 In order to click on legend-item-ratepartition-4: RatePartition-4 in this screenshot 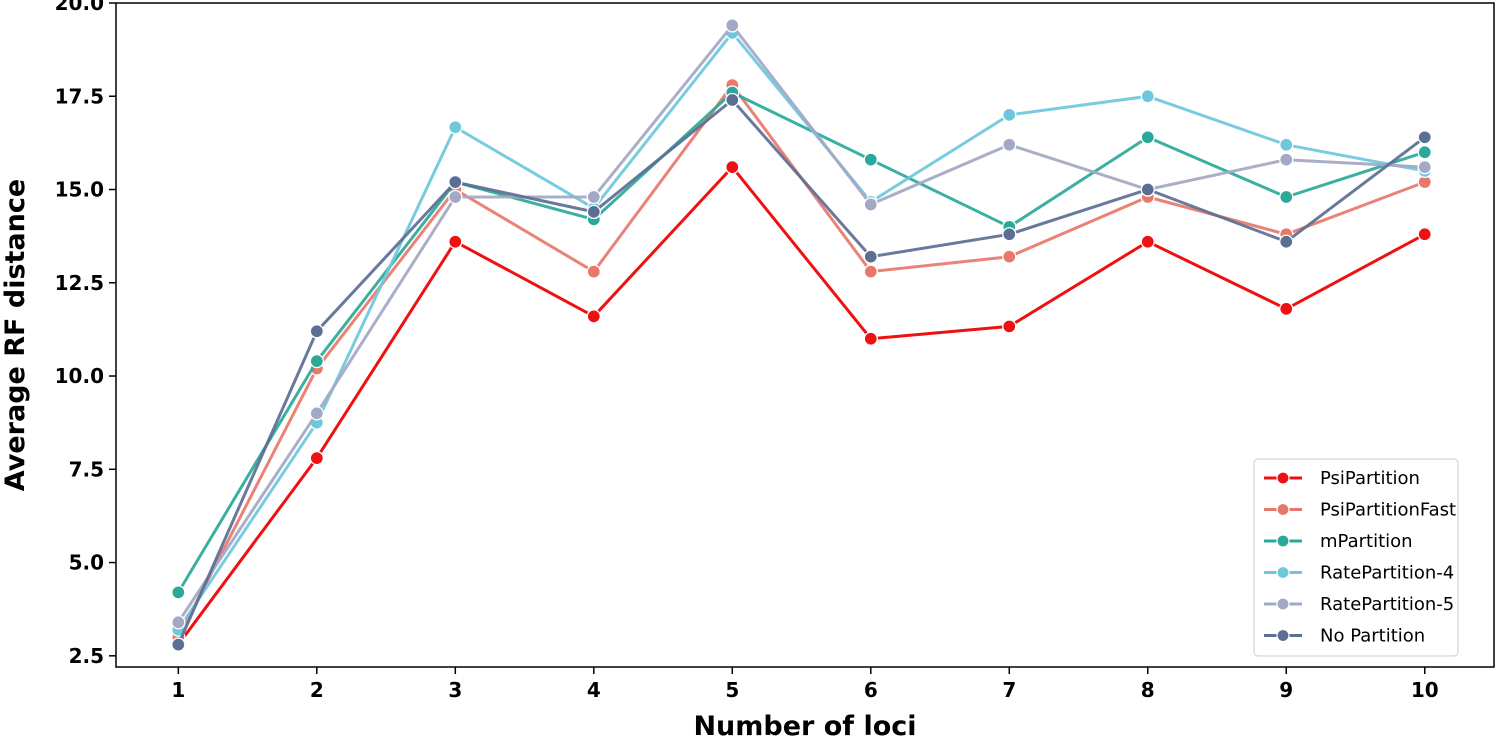, I will do `click(1359, 573)`.